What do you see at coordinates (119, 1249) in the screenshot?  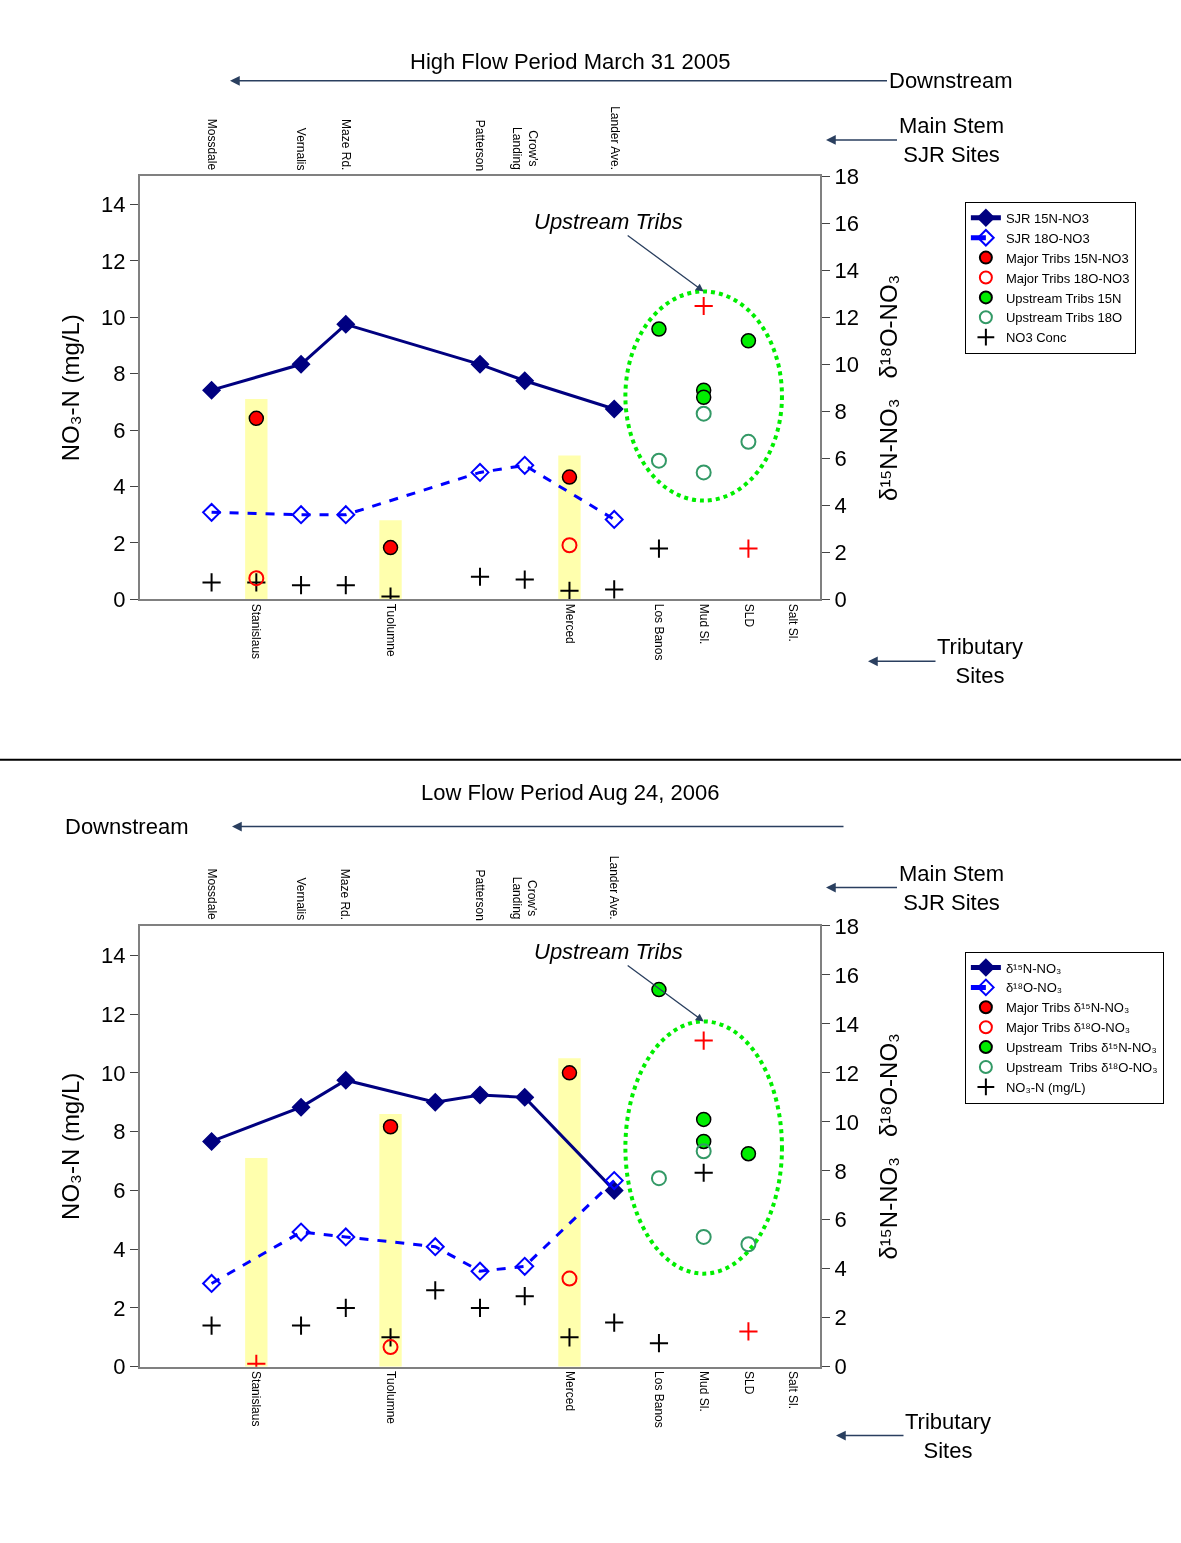 I see `y-tick-label: 4` at bounding box center [119, 1249].